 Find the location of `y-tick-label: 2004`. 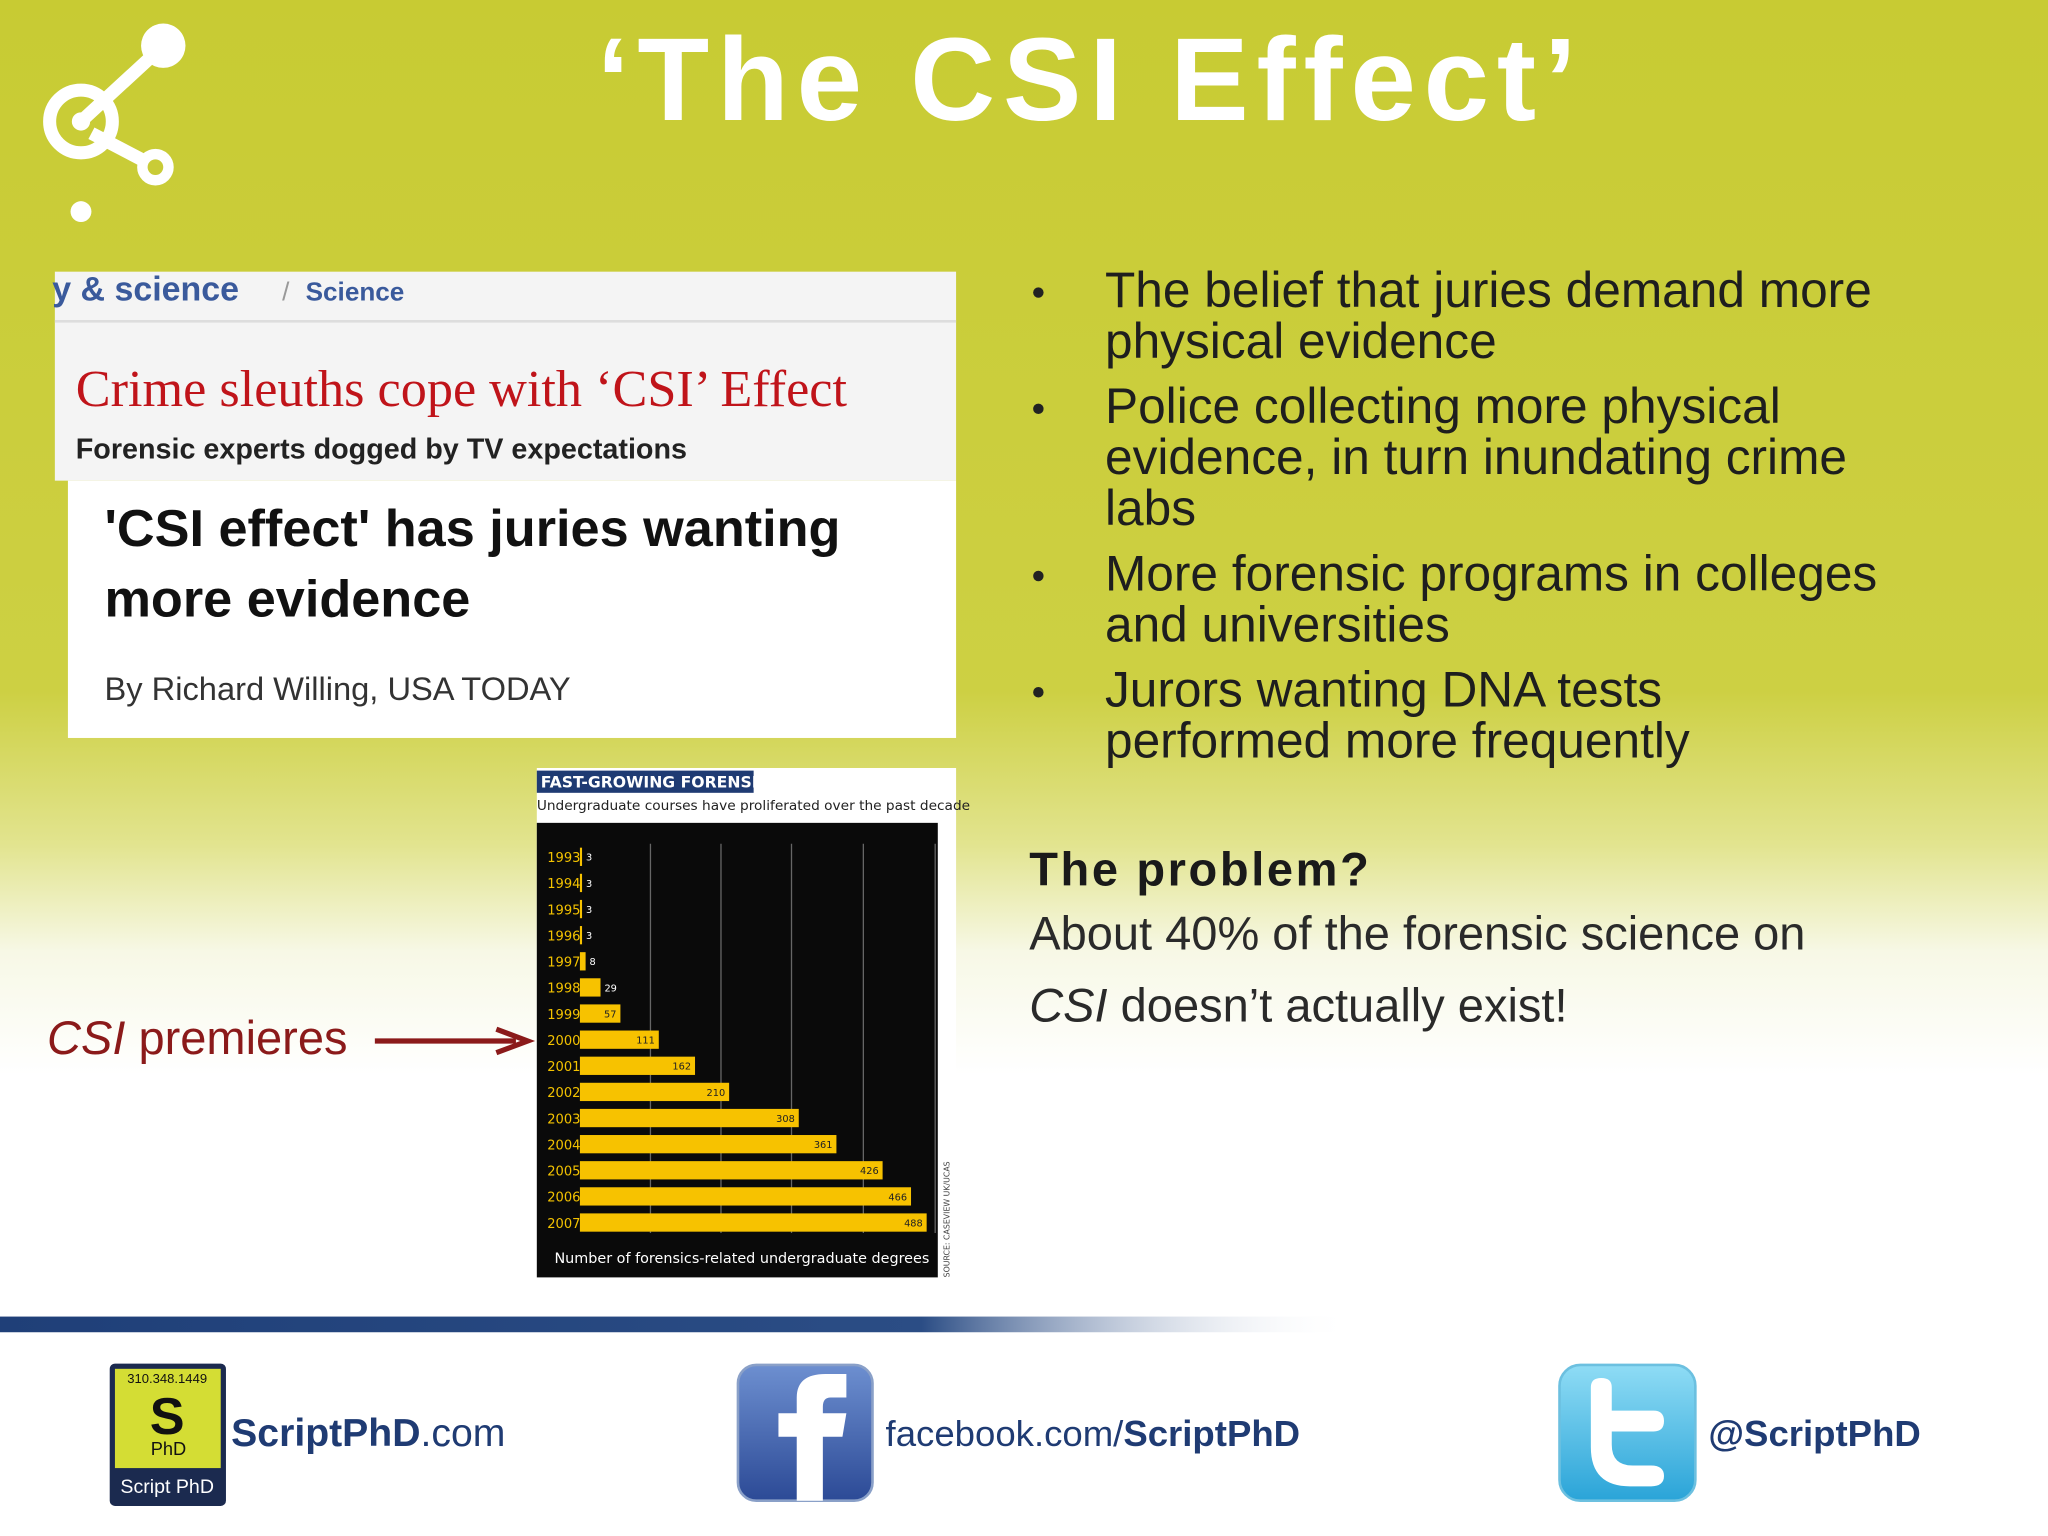

y-tick-label: 2004 is located at coordinates (563, 1145).